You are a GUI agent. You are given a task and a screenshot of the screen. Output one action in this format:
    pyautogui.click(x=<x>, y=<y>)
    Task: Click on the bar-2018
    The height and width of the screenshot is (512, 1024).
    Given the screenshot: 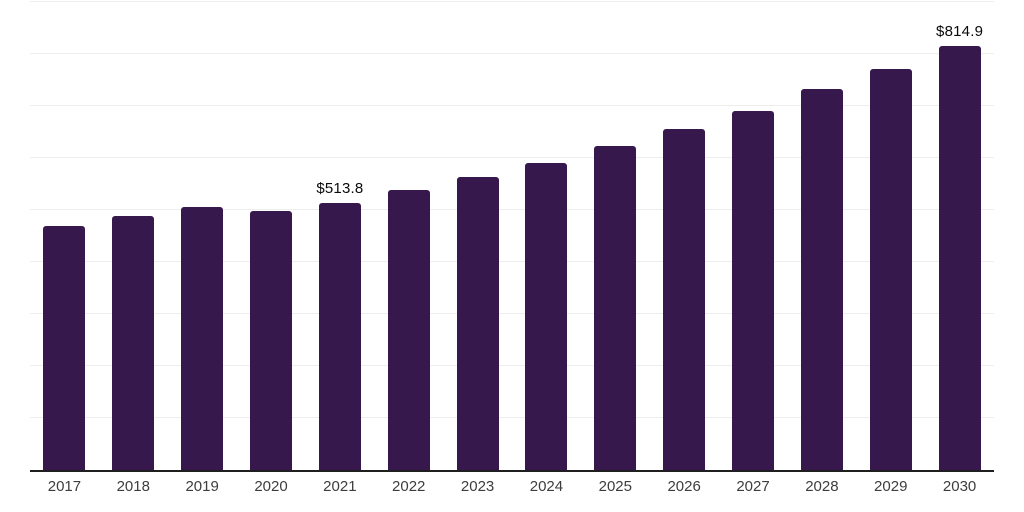 What is the action you would take?
    pyautogui.click(x=133, y=343)
    